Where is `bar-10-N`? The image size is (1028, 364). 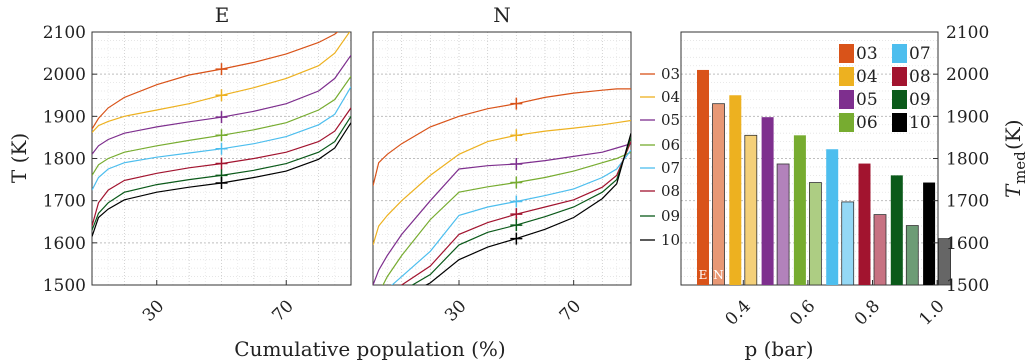 bar-10-N is located at coordinates (944, 262).